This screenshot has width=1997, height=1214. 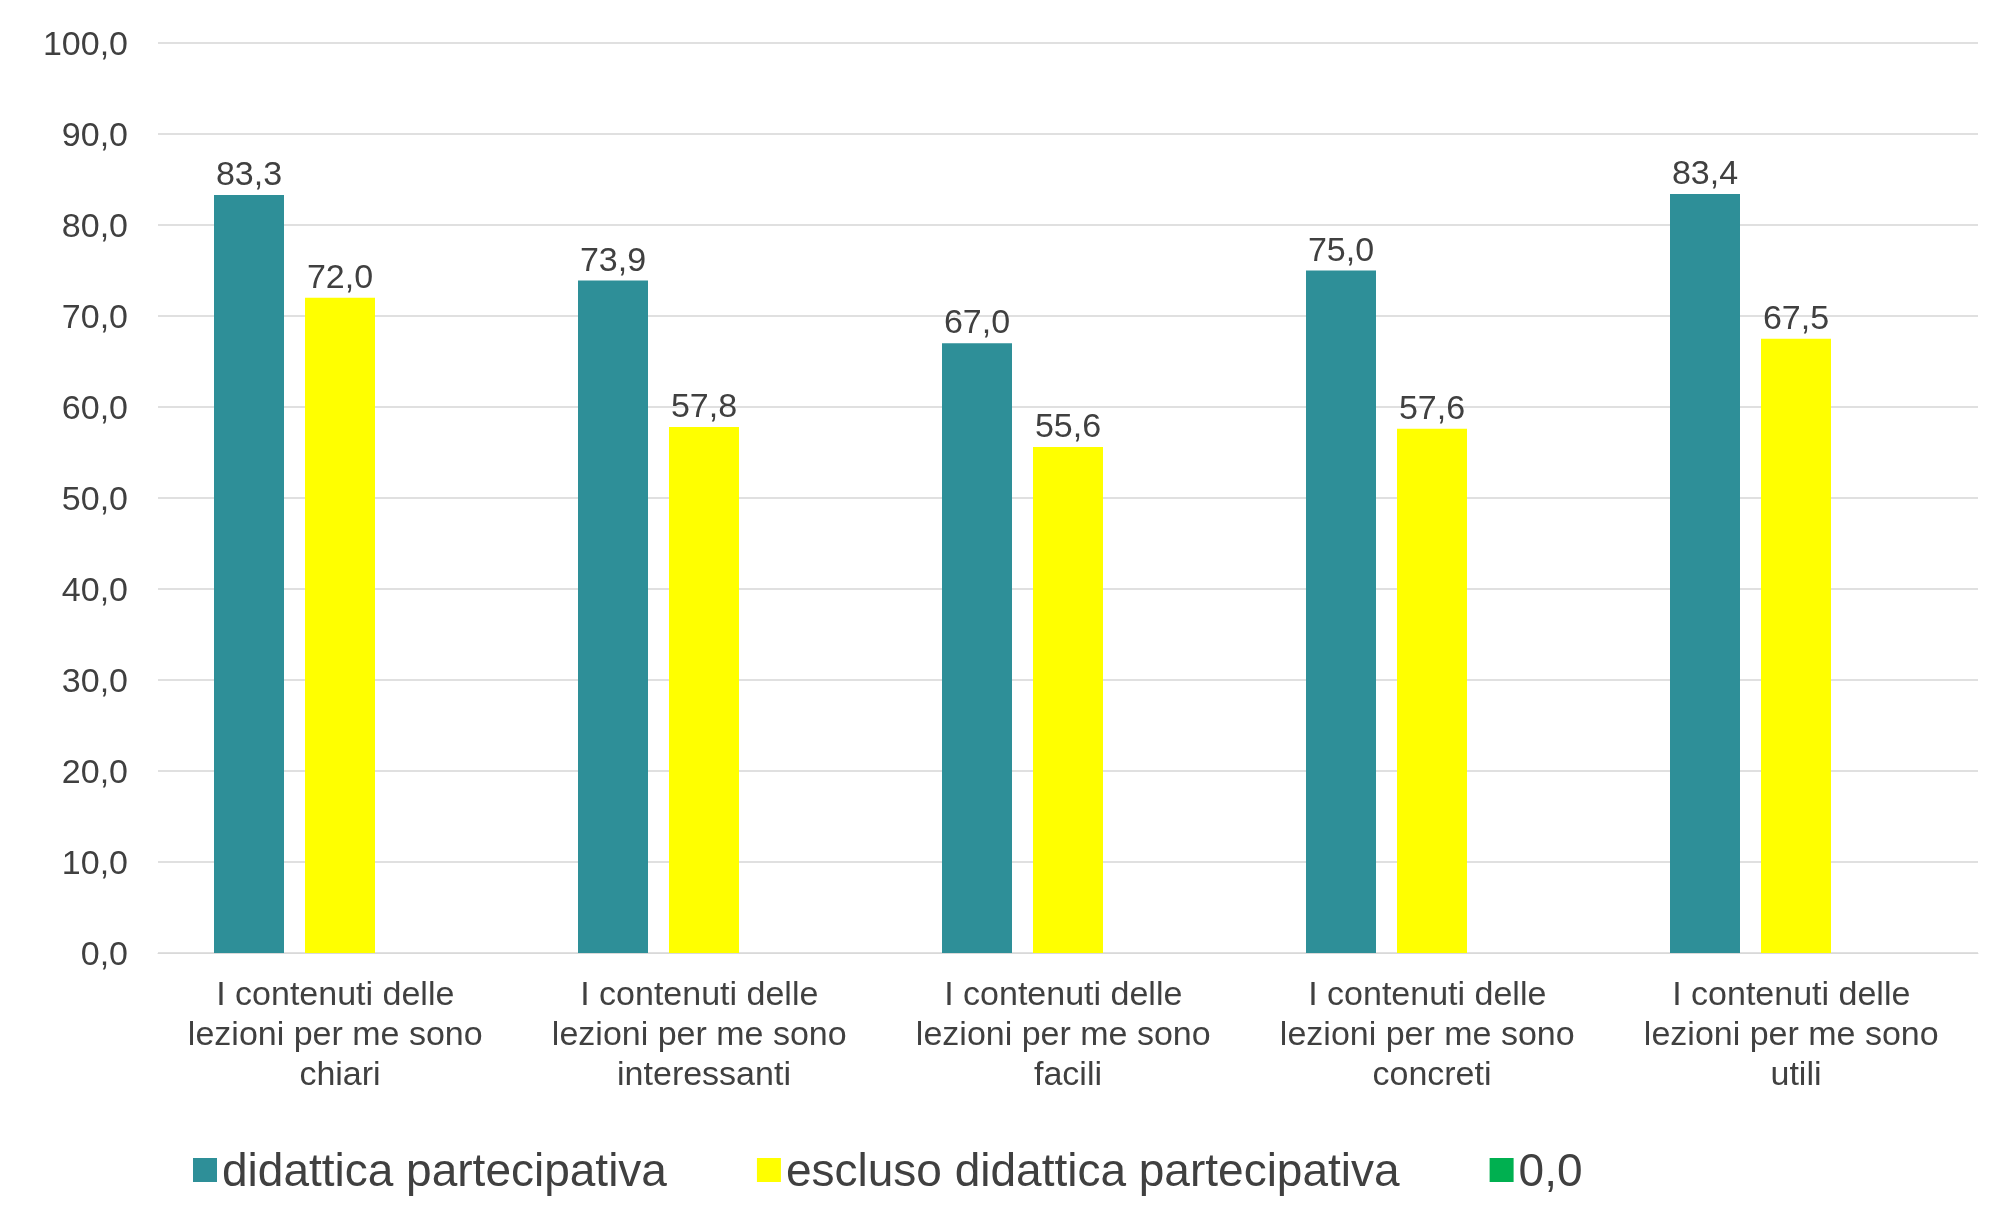 What do you see at coordinates (1550, 1170) in the screenshot?
I see `legend-label: 0,0` at bounding box center [1550, 1170].